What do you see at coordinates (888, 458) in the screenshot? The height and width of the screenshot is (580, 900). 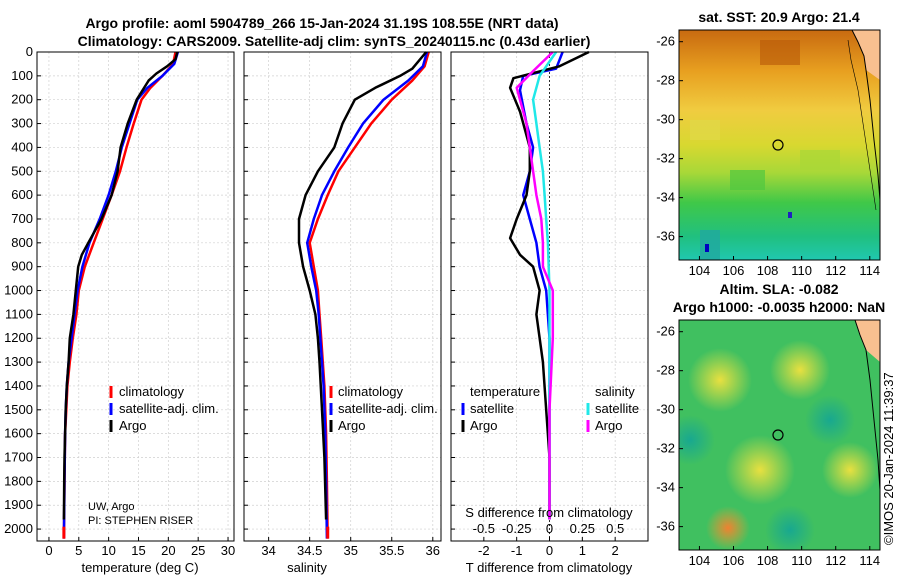 I see `imos-stamp: ©IMOS 20-Jan-2024 11:39:37` at bounding box center [888, 458].